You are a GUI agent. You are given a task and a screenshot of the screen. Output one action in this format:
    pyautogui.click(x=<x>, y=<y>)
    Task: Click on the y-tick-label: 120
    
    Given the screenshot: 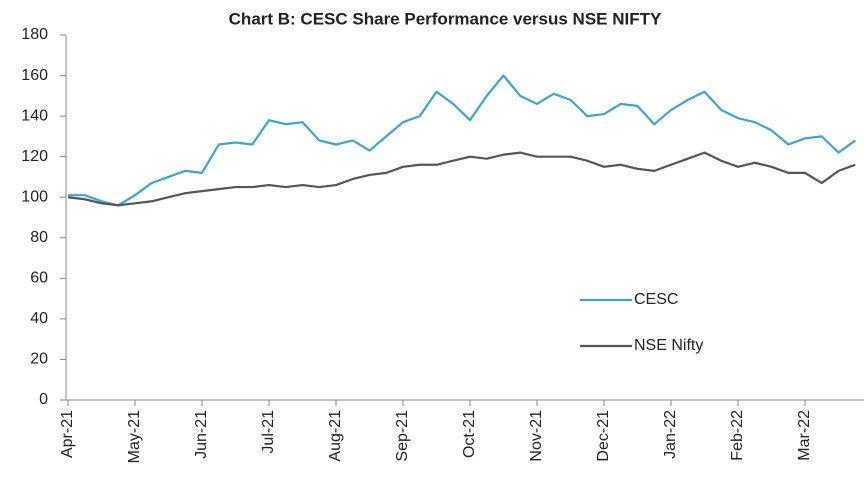 What is the action you would take?
    pyautogui.click(x=34, y=156)
    